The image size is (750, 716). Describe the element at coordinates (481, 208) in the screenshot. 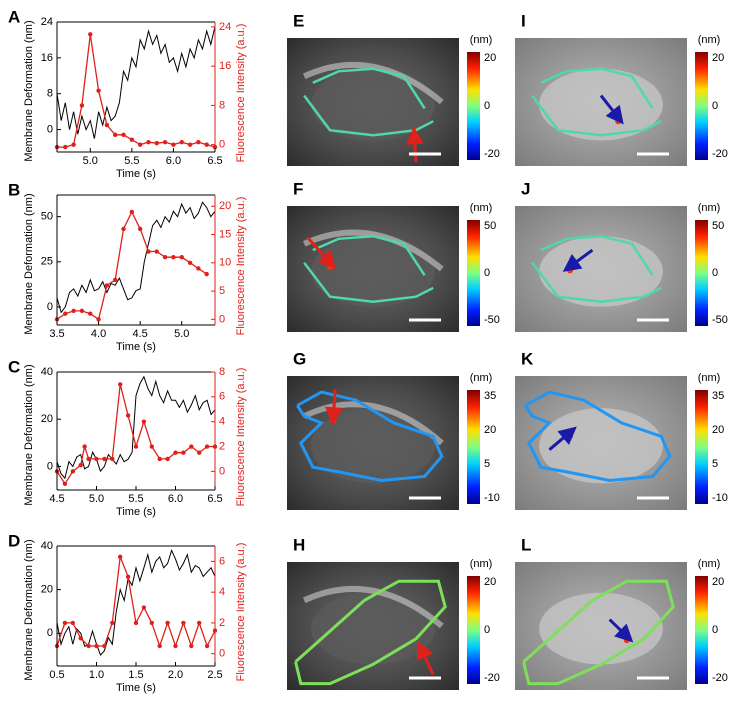

I see `colorbar-unit: (nm)` at that location.